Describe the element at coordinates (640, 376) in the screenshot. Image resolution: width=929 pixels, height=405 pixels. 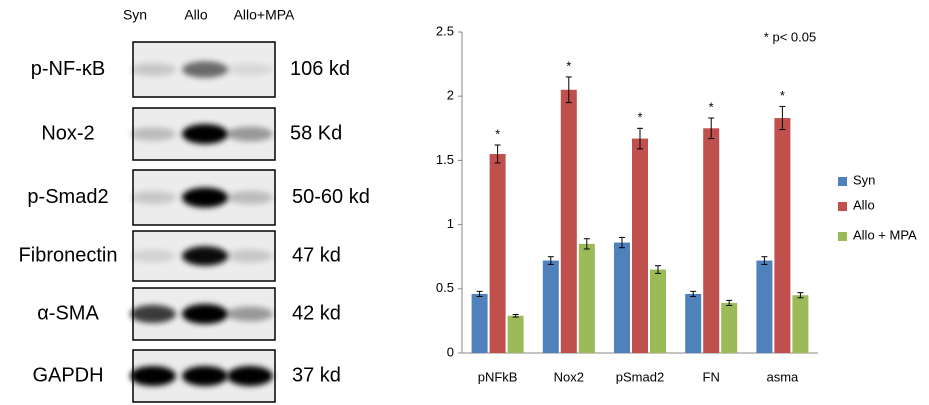
I see `x-tick-label: pSmad2` at that location.